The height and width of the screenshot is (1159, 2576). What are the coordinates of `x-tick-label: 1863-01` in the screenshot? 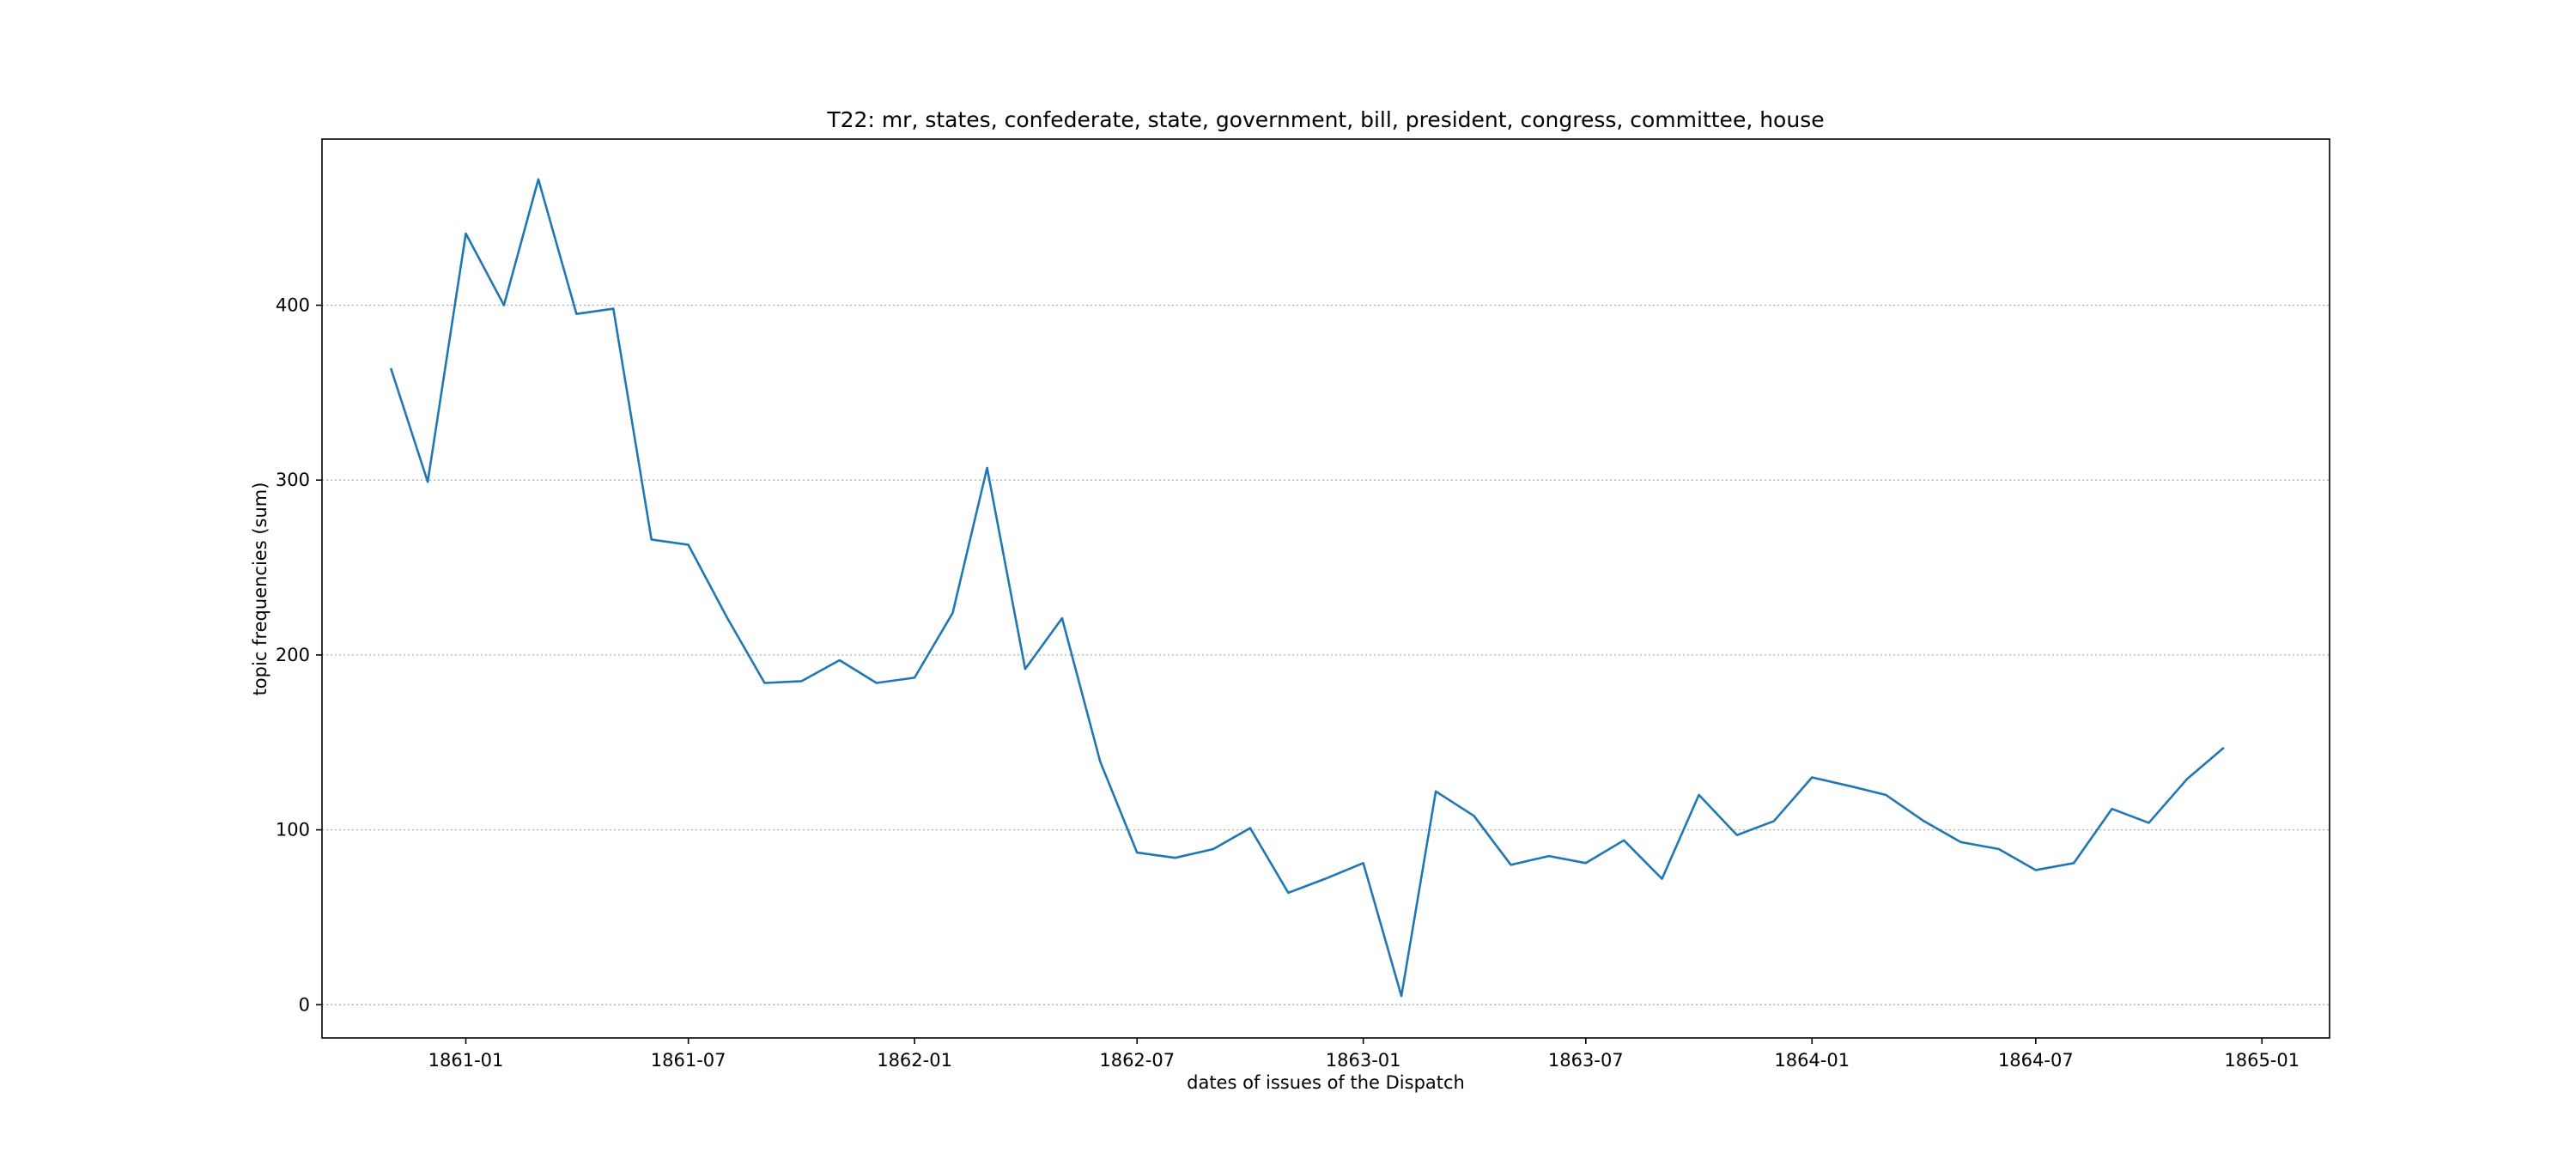 It's located at (1363, 1060).